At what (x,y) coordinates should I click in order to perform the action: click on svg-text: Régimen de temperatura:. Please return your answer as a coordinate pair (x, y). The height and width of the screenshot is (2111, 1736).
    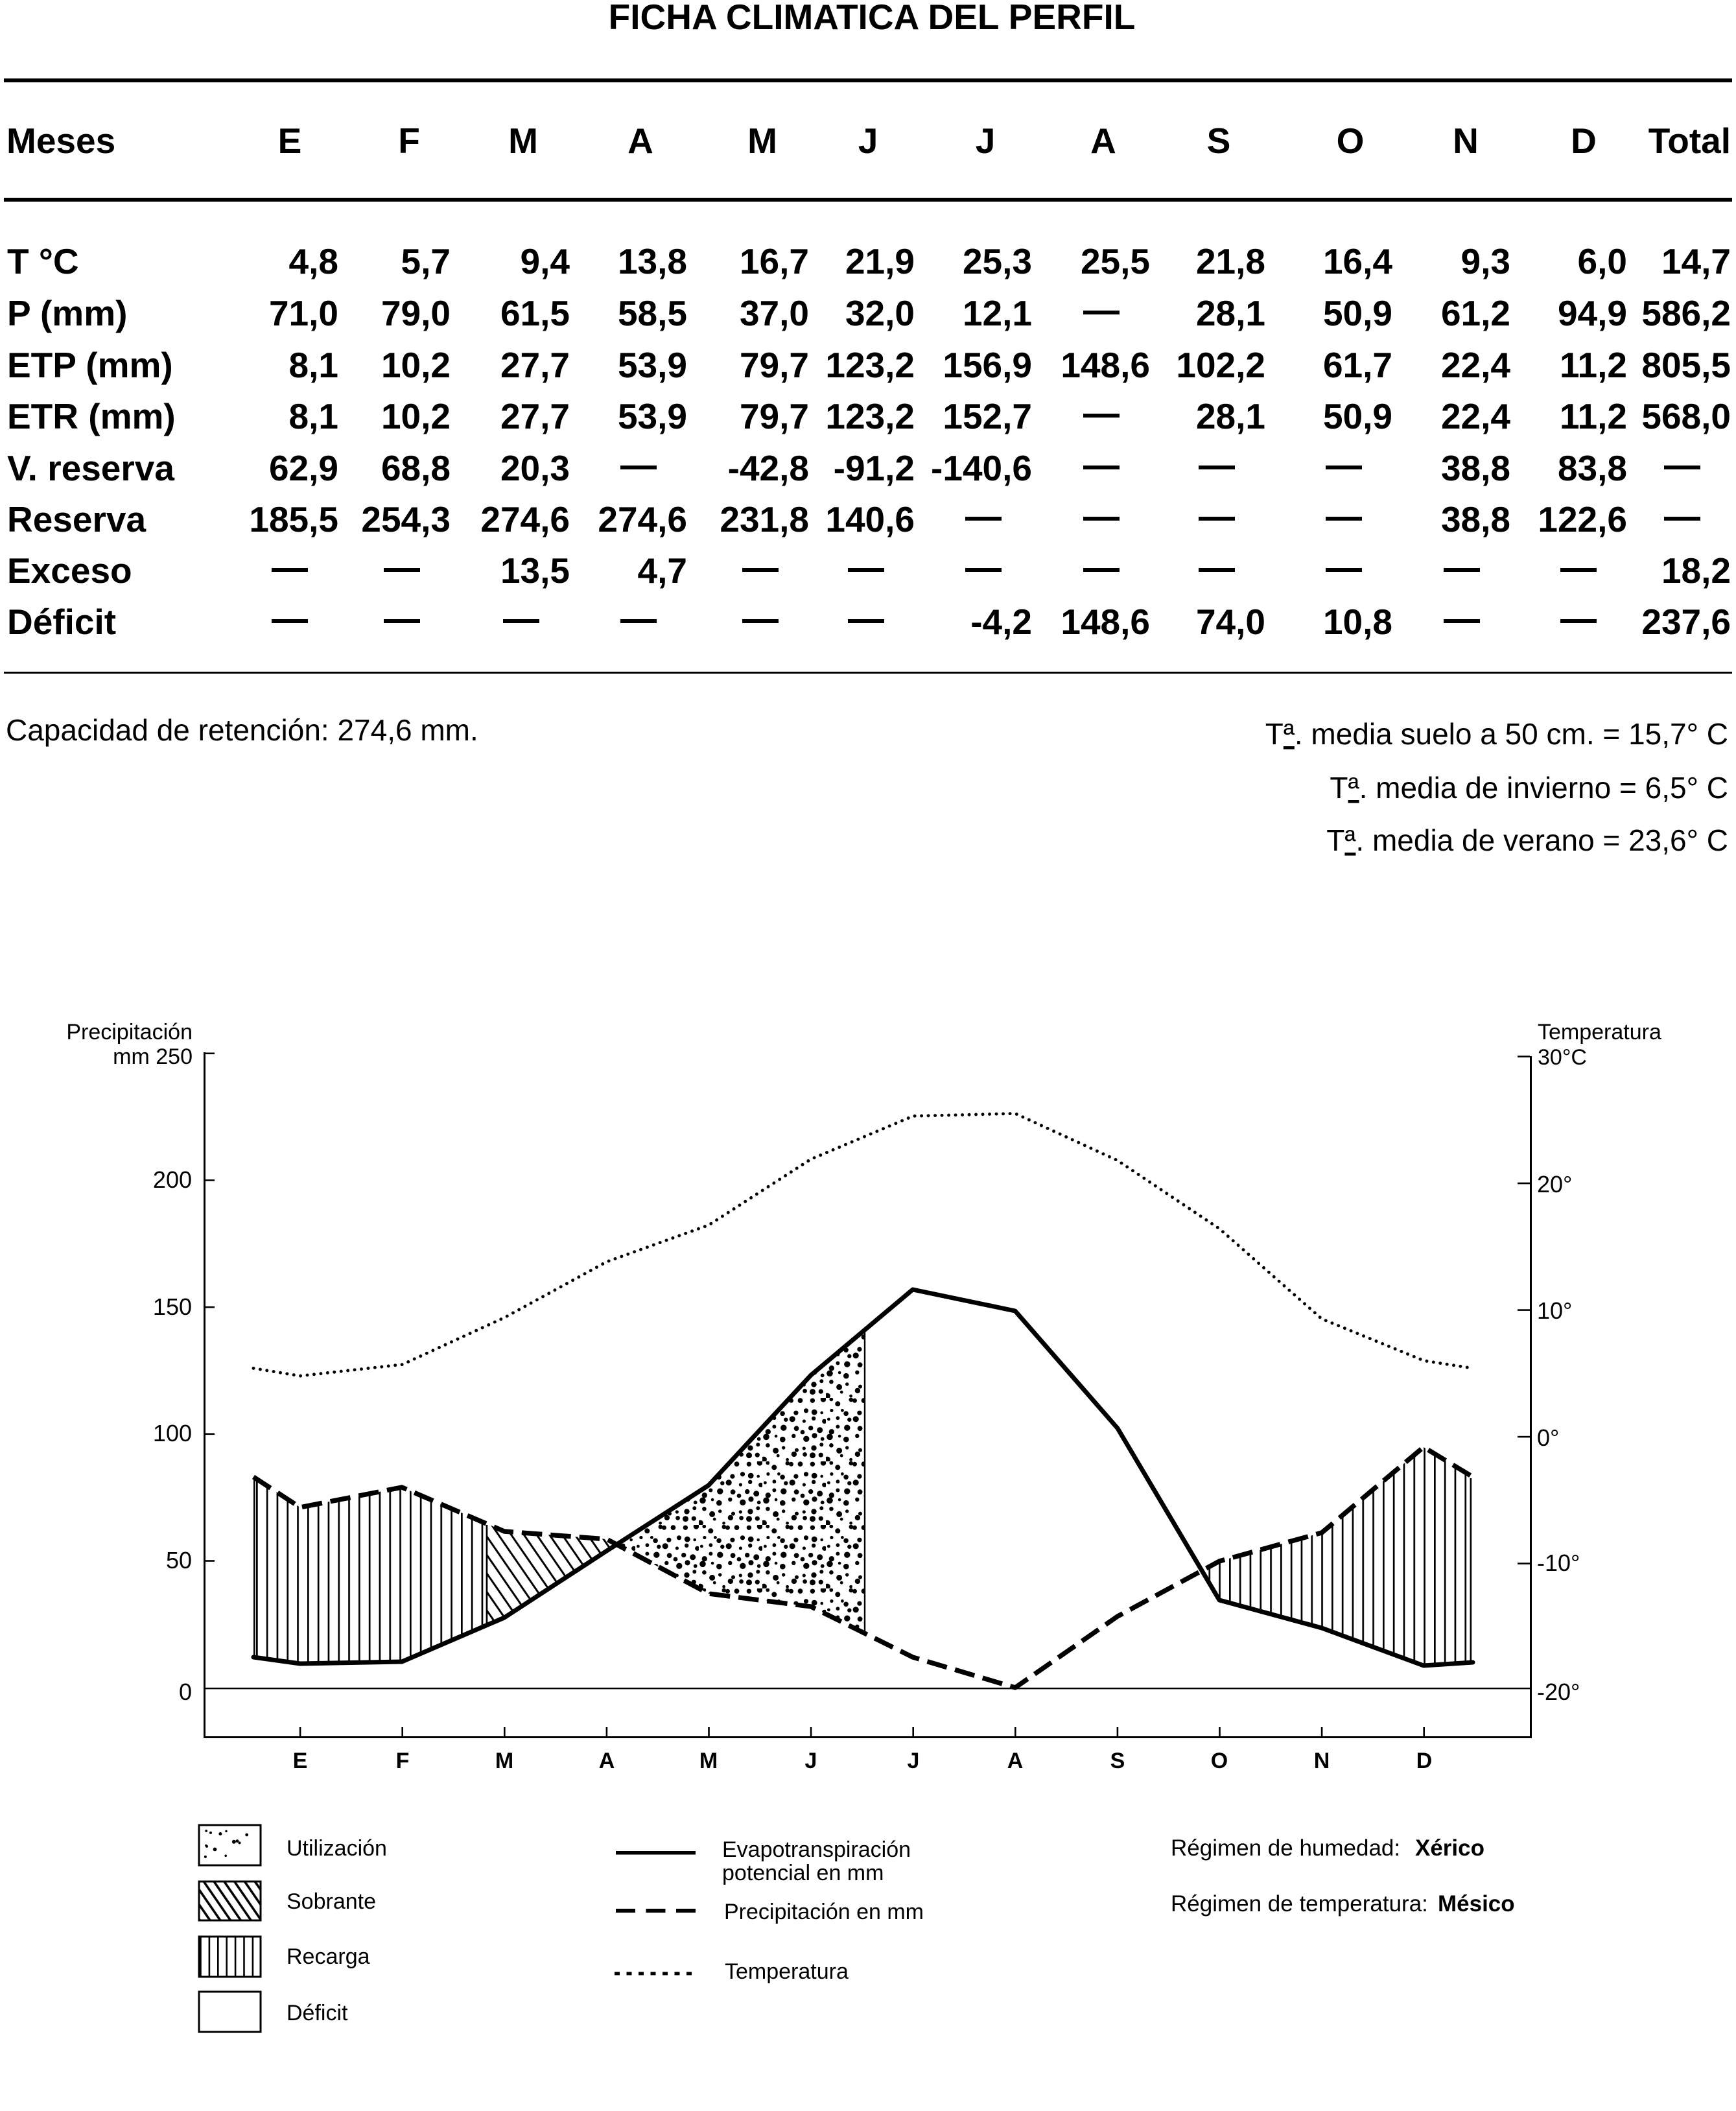
    Looking at the image, I should click on (1299, 1904).